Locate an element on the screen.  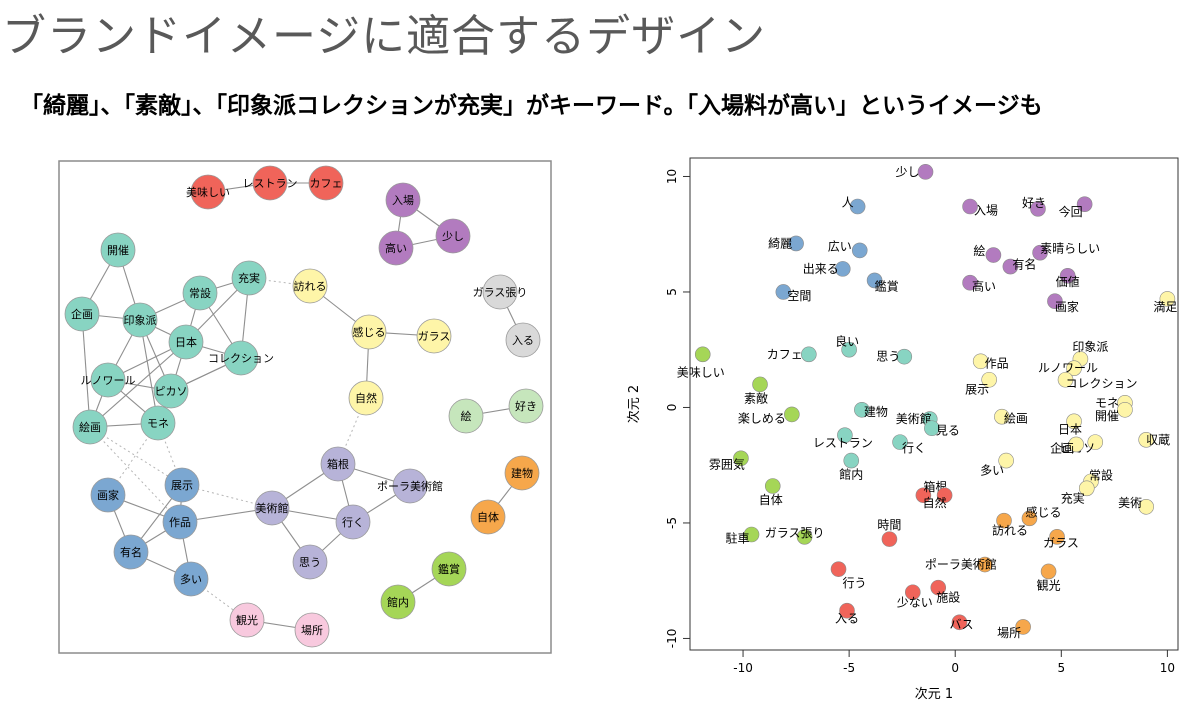
mds-ytick-label: 0 is located at coordinates (672, 408).